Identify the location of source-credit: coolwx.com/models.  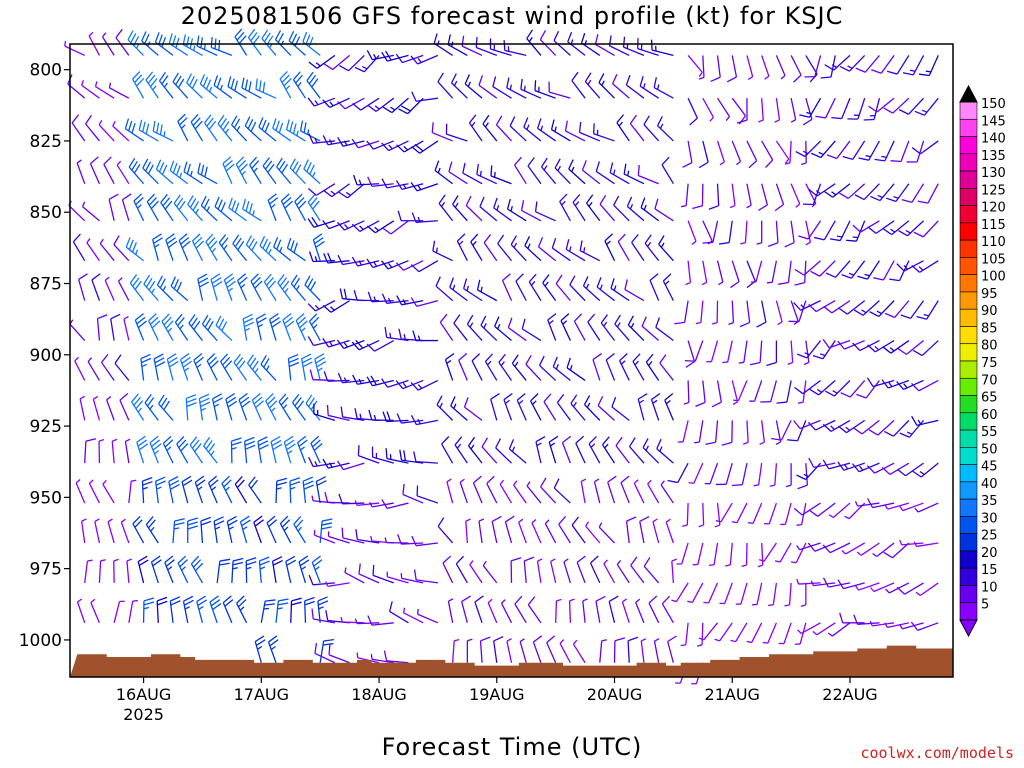
(937, 753).